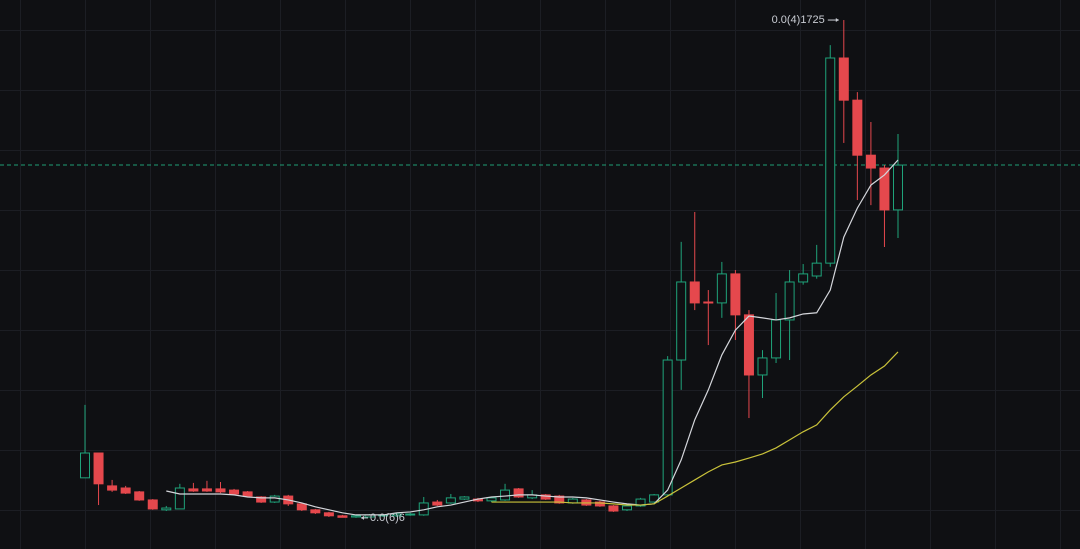 Image resolution: width=1080 pixels, height=549 pixels. Describe the element at coordinates (798, 20) in the screenshot. I see `annotation-label: 0.0(4)1725` at that location.